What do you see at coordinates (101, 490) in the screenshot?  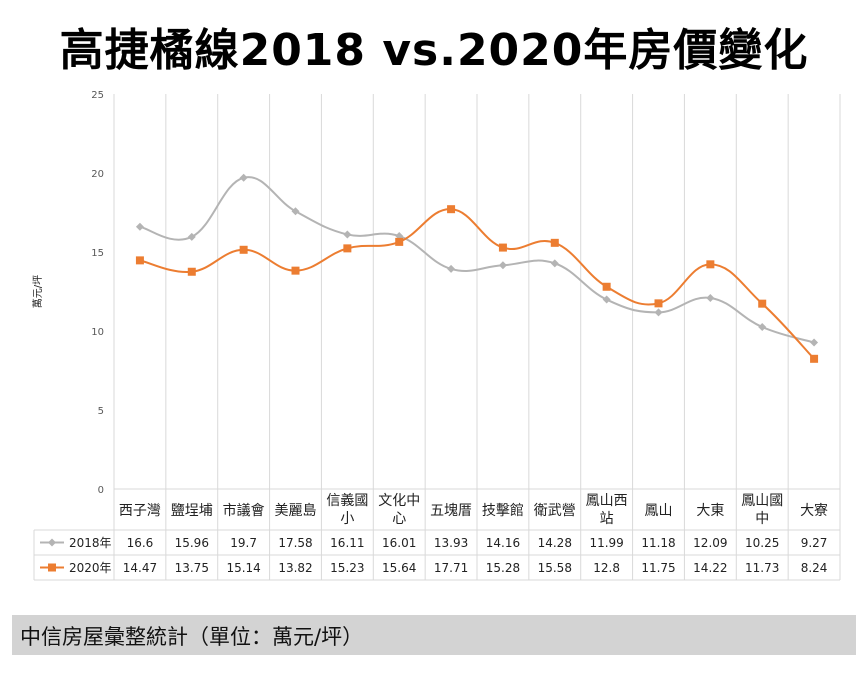 I see `y-tick-label: 0` at bounding box center [101, 490].